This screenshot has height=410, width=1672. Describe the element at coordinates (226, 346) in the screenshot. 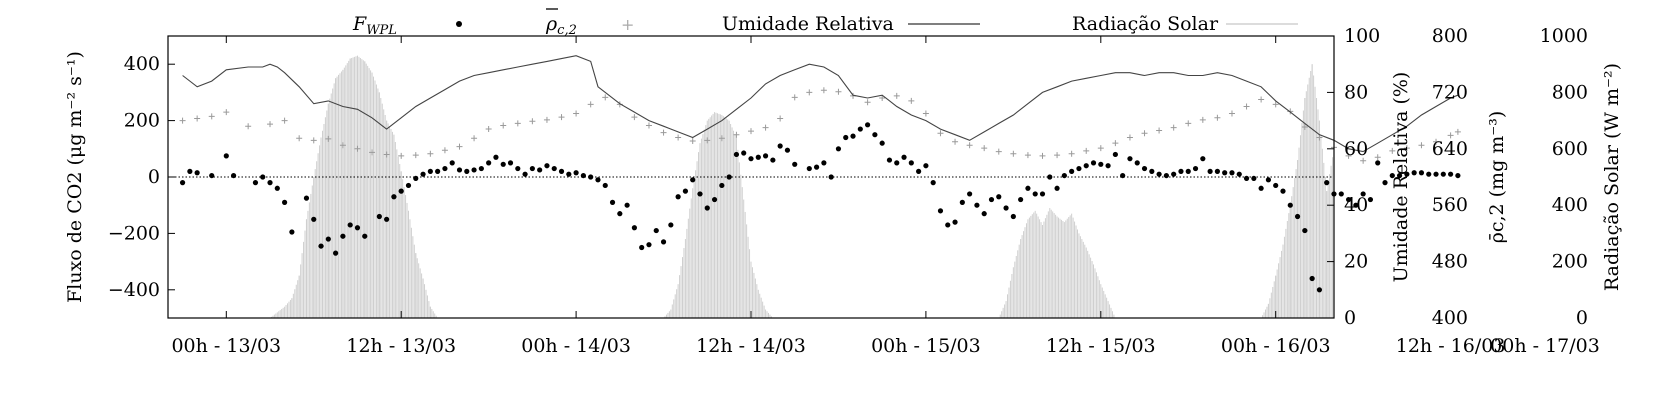

I see `x-tick-label: 00h - 13/03` at that location.